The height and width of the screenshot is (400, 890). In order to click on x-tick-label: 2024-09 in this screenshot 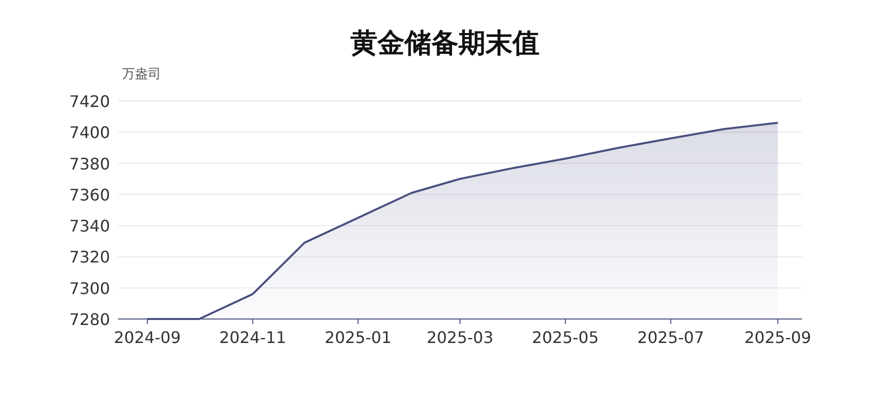, I will do `click(147, 337)`.